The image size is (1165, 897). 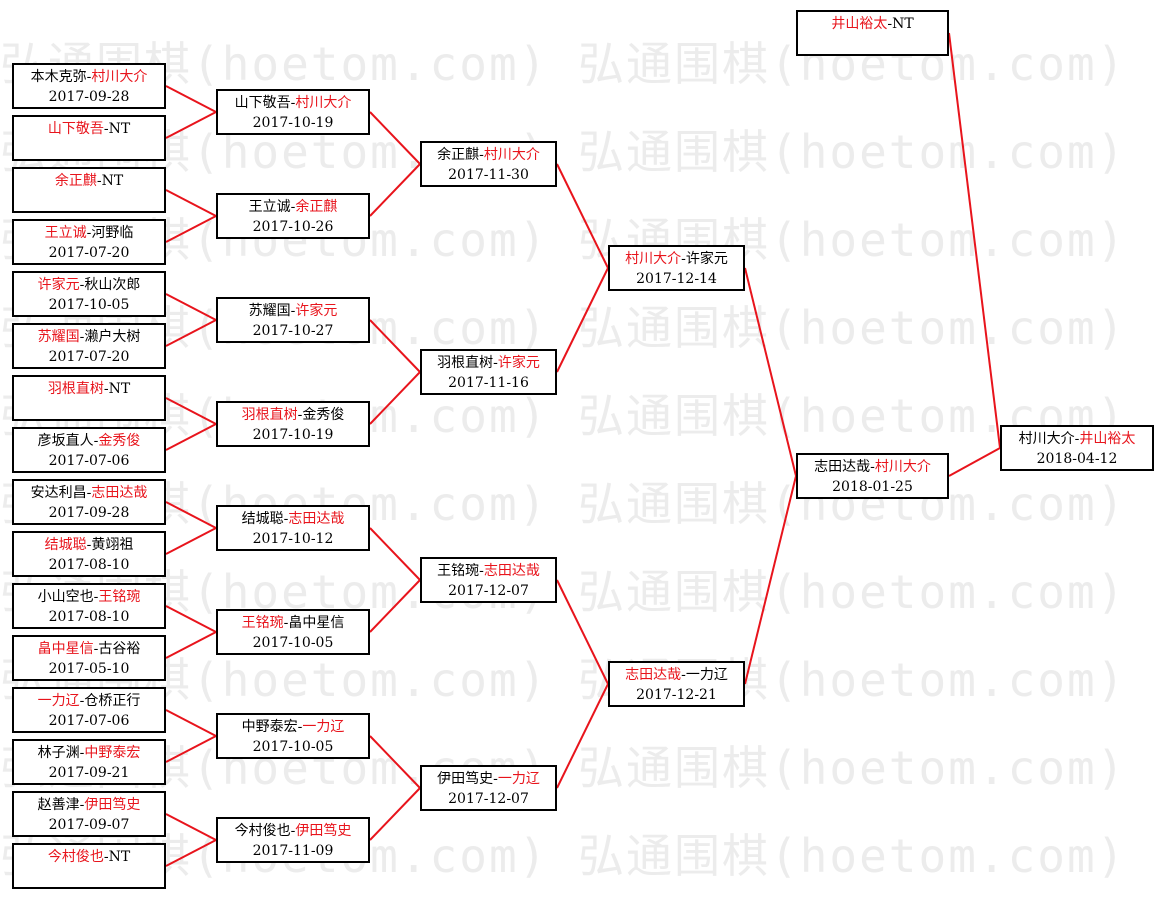 I want to click on match-box: 苏耀国-许家元 2017-10-27, so click(x=293, y=320).